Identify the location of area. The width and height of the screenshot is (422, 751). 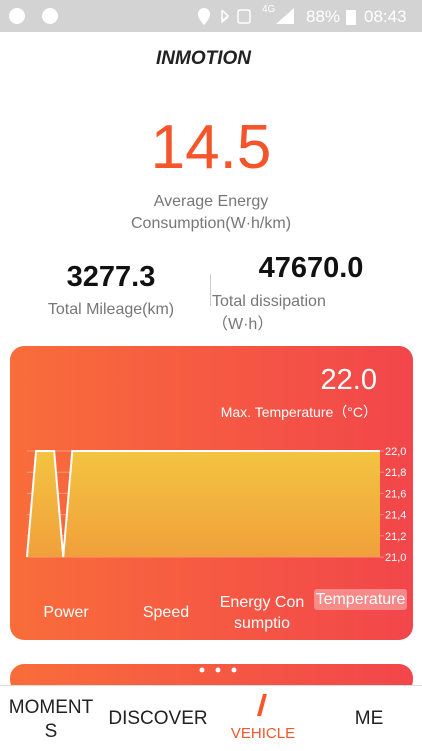
(203, 504).